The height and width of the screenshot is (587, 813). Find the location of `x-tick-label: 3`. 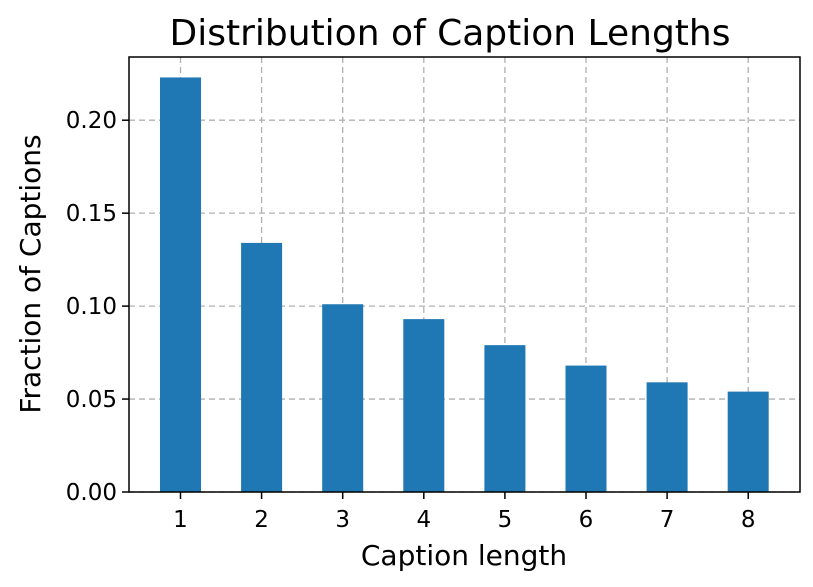

x-tick-label: 3 is located at coordinates (342, 520).